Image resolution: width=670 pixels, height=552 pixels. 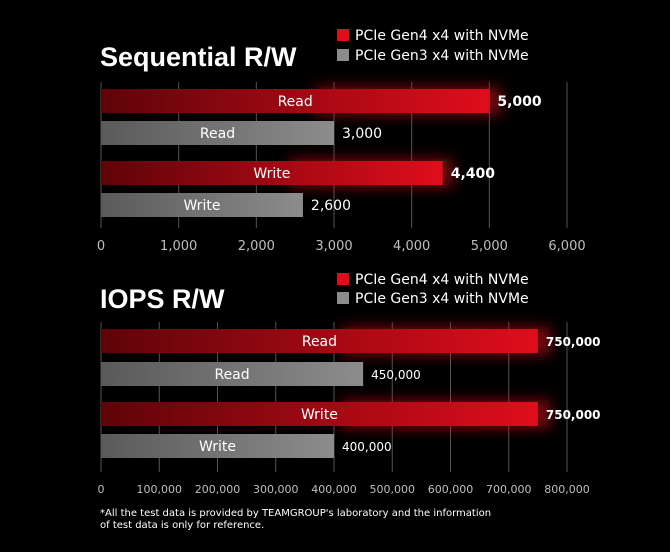 What do you see at coordinates (393, 489) in the screenshot?
I see `x-tick-label: 500,000` at bounding box center [393, 489].